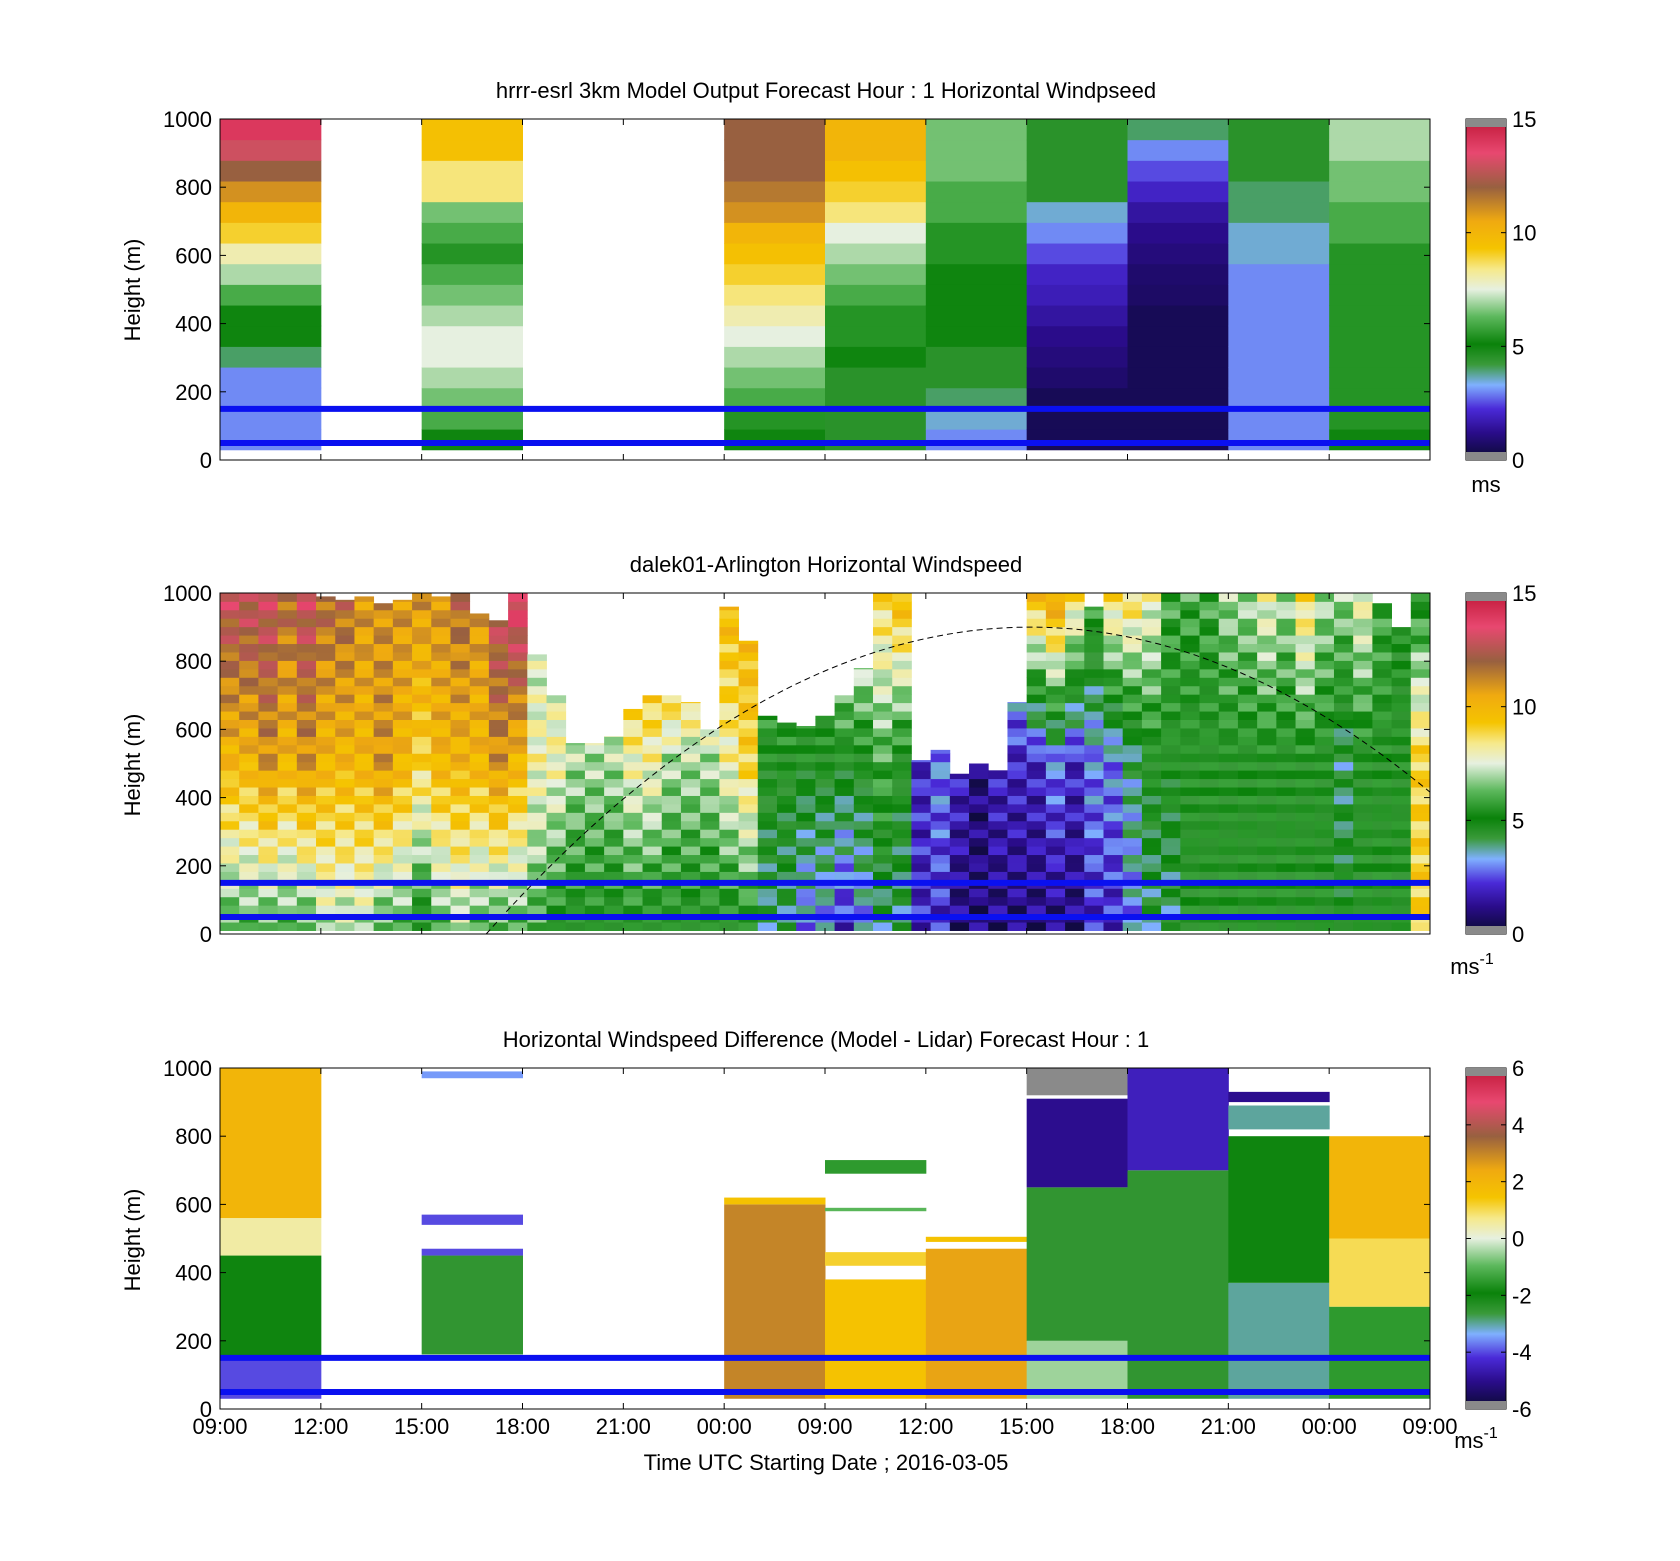  What do you see at coordinates (1524, 119) in the screenshot?
I see `colorbar-tick-label: 15` at bounding box center [1524, 119].